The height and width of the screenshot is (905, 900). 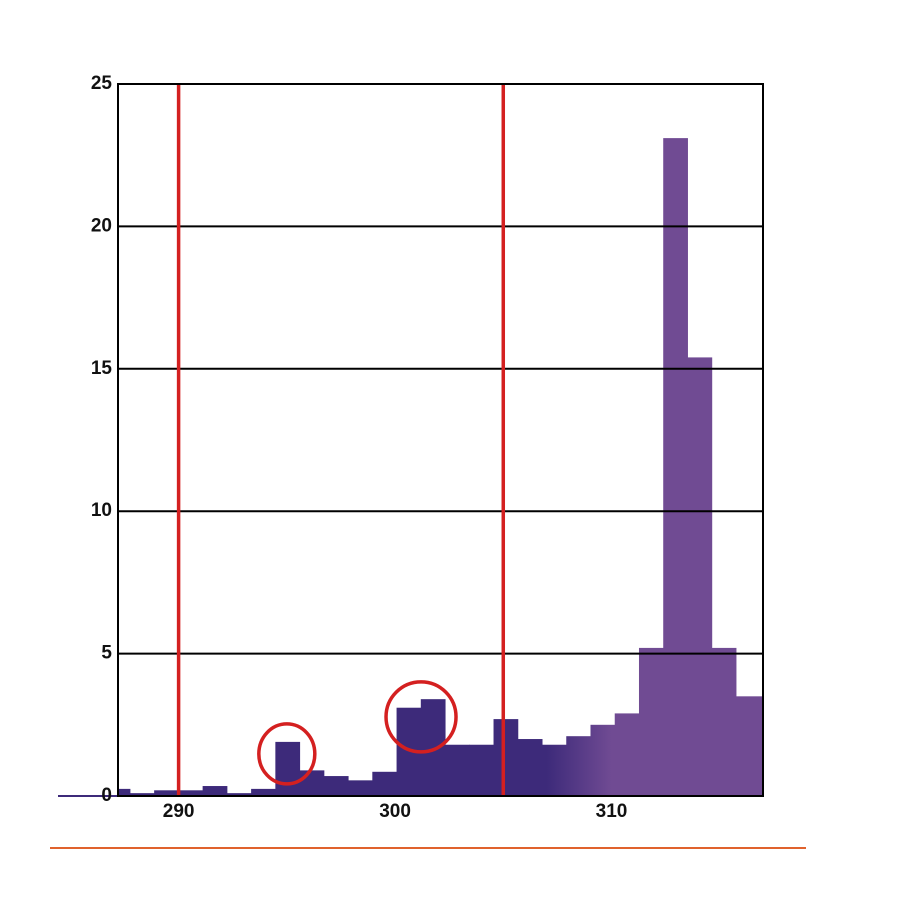 I want to click on y-tick-label: 5, so click(x=106, y=653).